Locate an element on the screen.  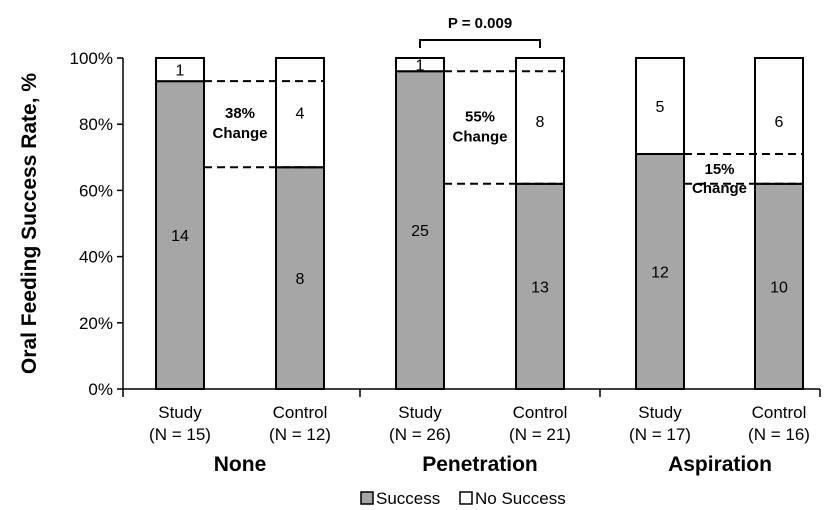
y-tick-label: 80% is located at coordinates (96, 124).